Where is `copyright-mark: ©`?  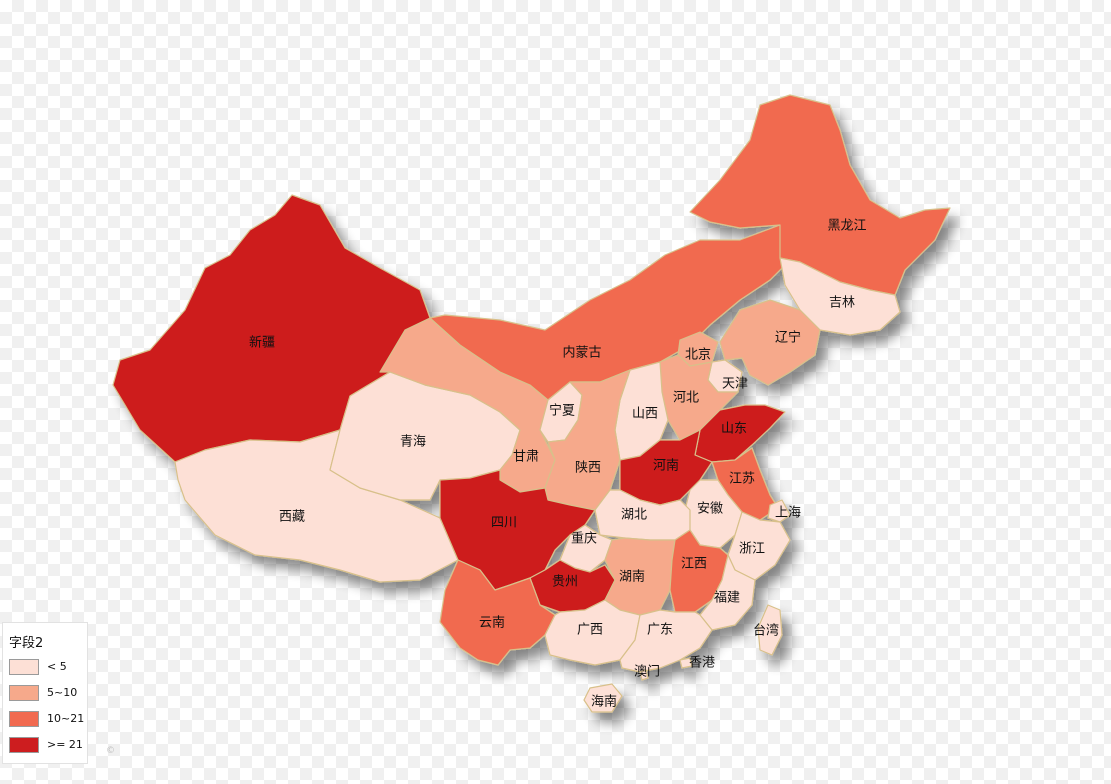
copyright-mark: © is located at coordinates (110, 751).